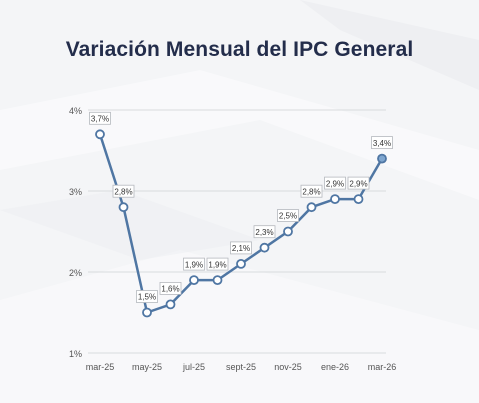  Describe the element at coordinates (382, 367) in the screenshot. I see `x-tick-label: mar-26` at that location.